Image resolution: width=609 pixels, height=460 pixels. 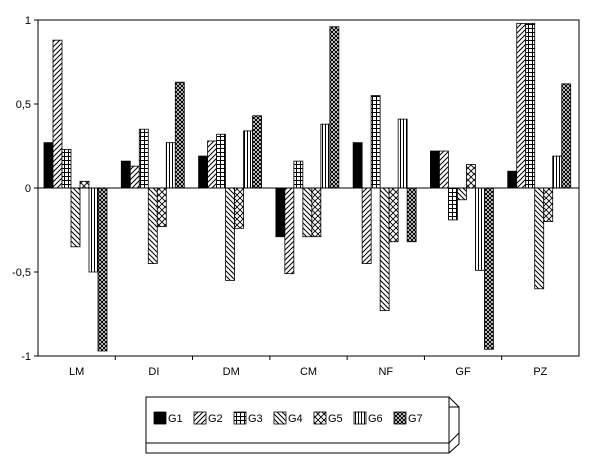 I want to click on legend-swatch-g7, so click(x=400, y=418).